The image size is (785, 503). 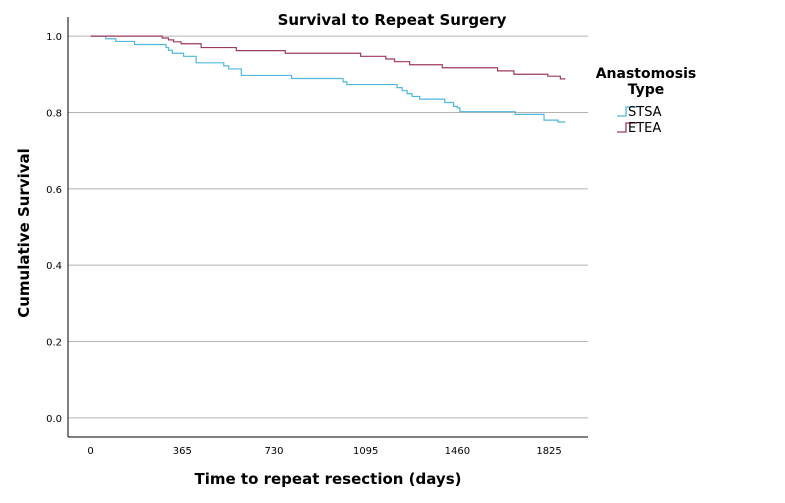 What do you see at coordinates (392, 20) in the screenshot?
I see `chart-title: Survival to Repeat Surgery` at bounding box center [392, 20].